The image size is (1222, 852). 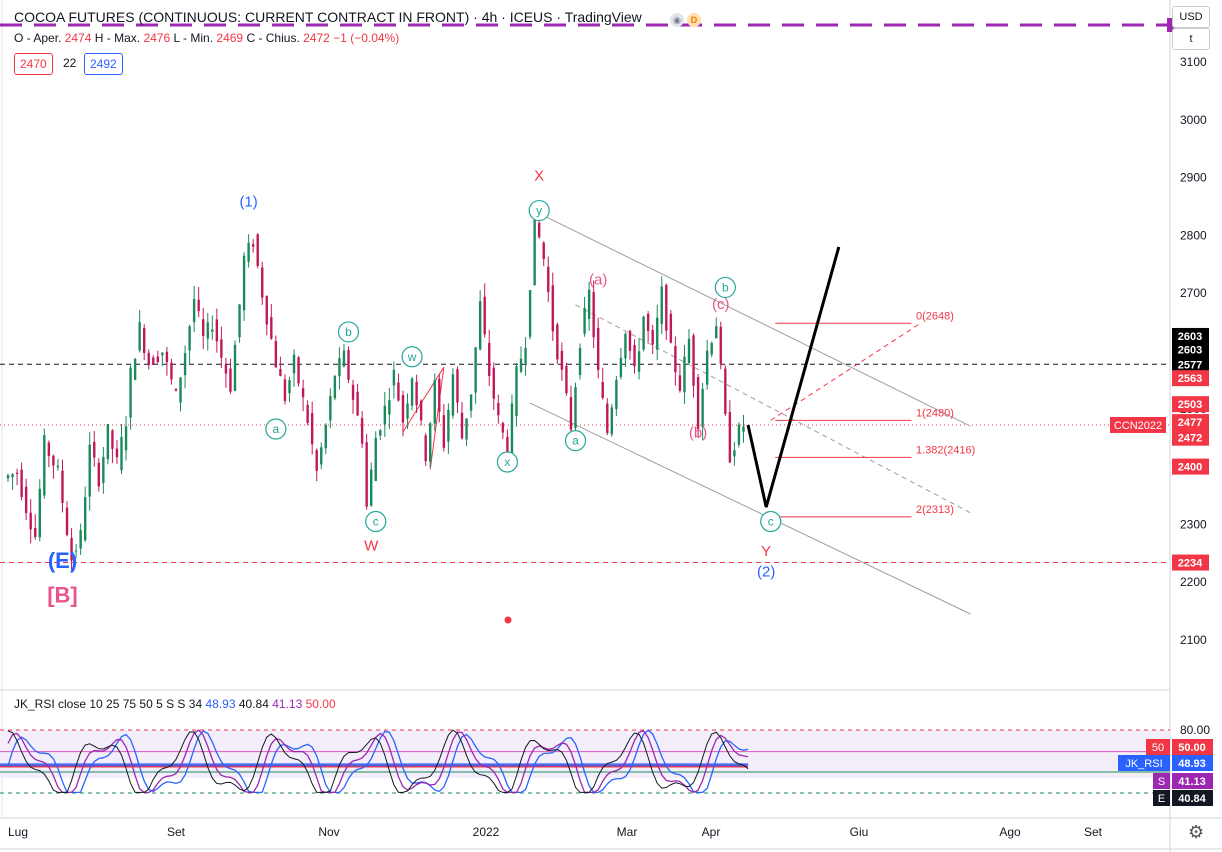 I want to click on rsi-value-3: 41.13, so click(x=287, y=704).